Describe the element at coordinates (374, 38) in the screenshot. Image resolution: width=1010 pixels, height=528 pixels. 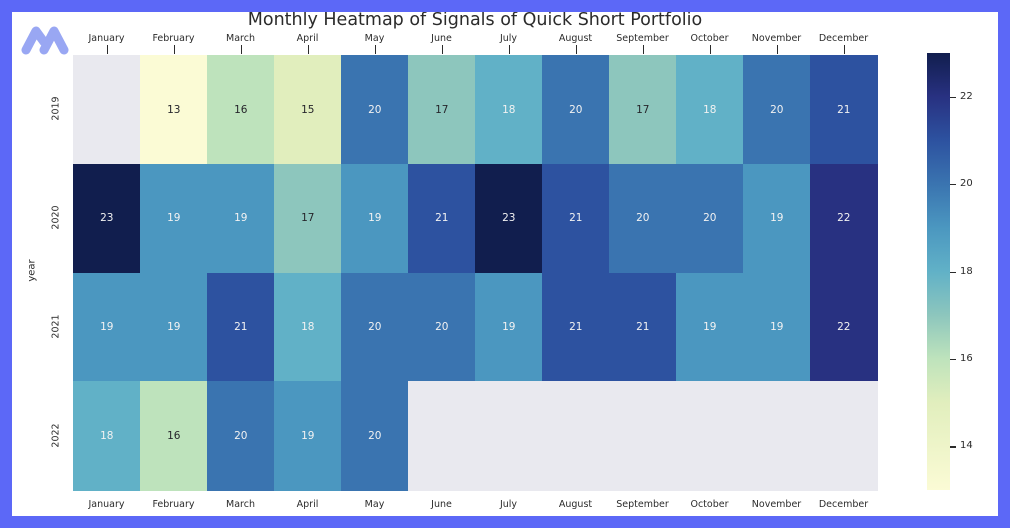
I see `x-tick-label-top: May` at that location.